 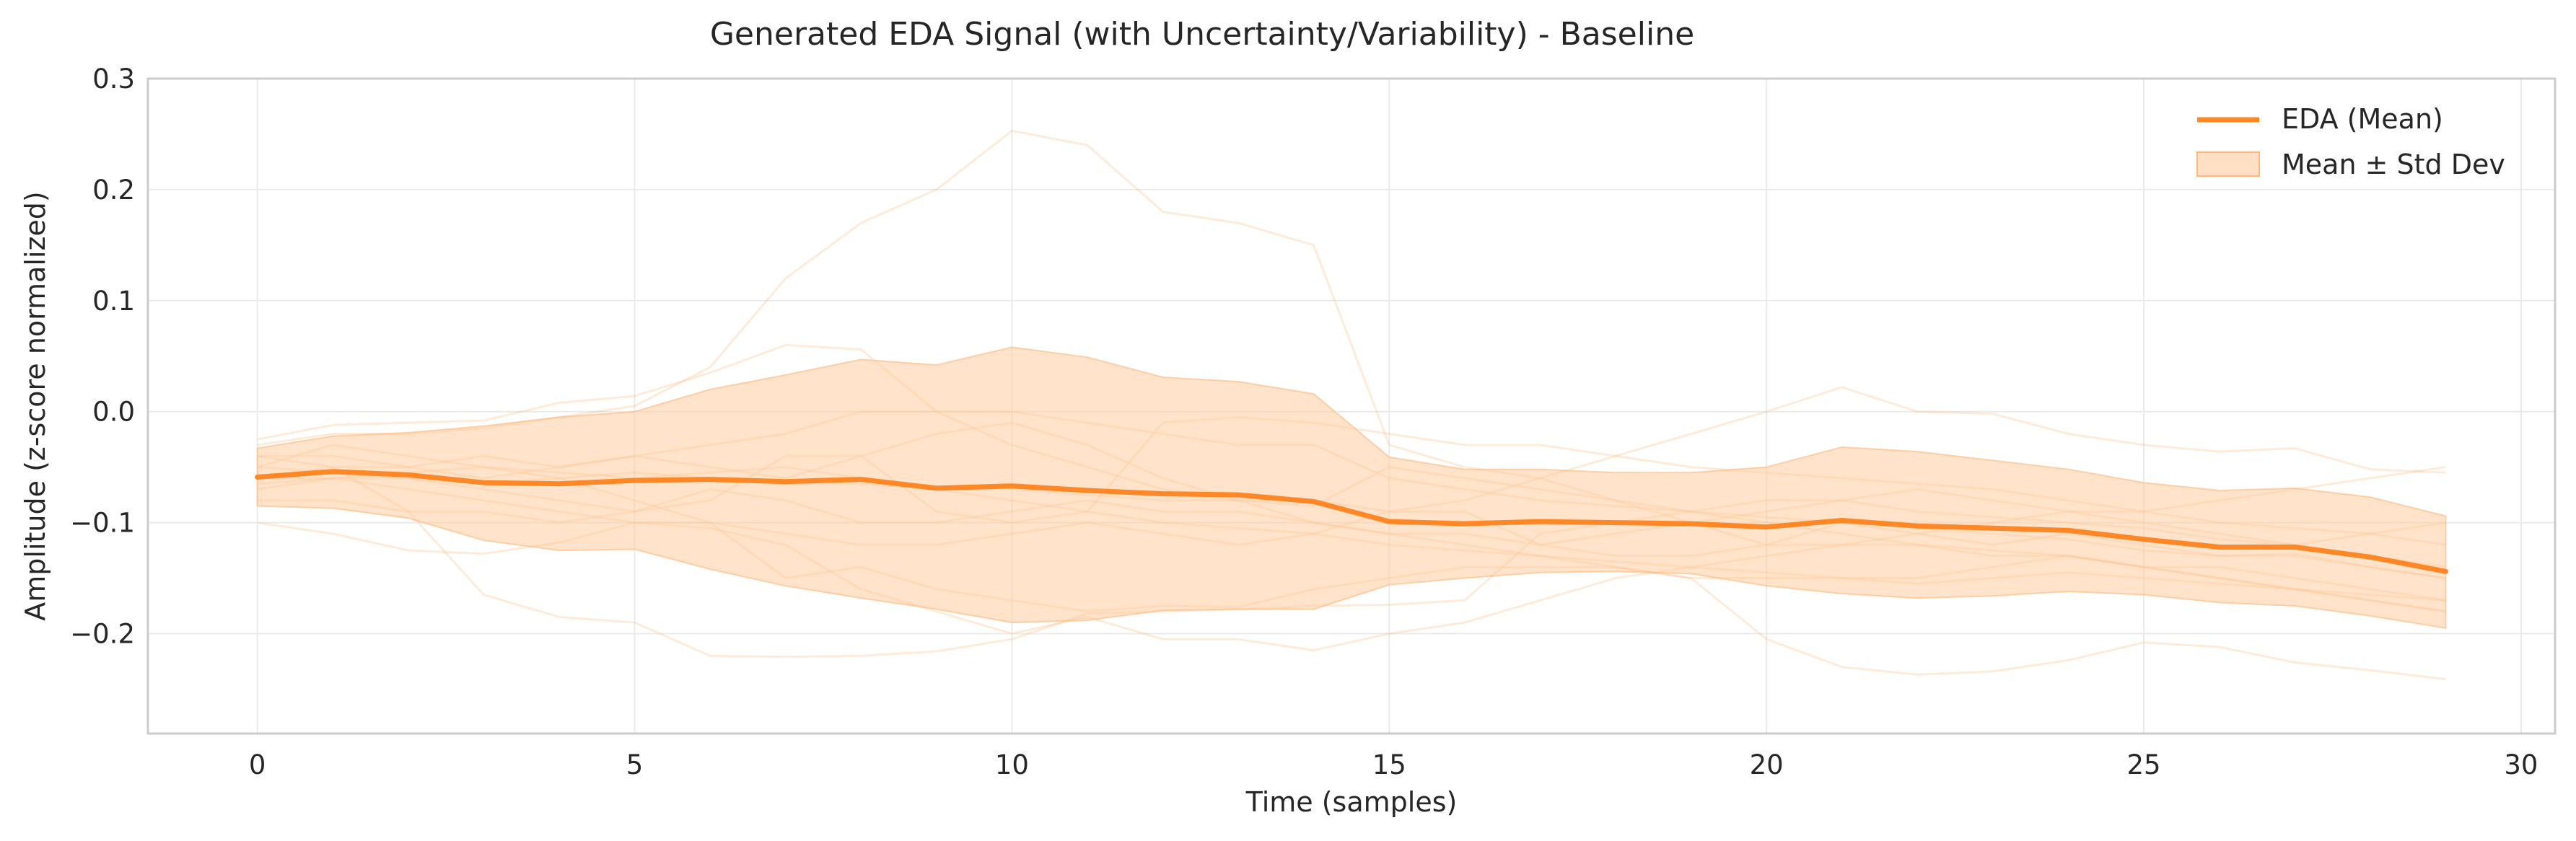 What do you see at coordinates (1389, 764) in the screenshot?
I see `x-tick-label: 15` at bounding box center [1389, 764].